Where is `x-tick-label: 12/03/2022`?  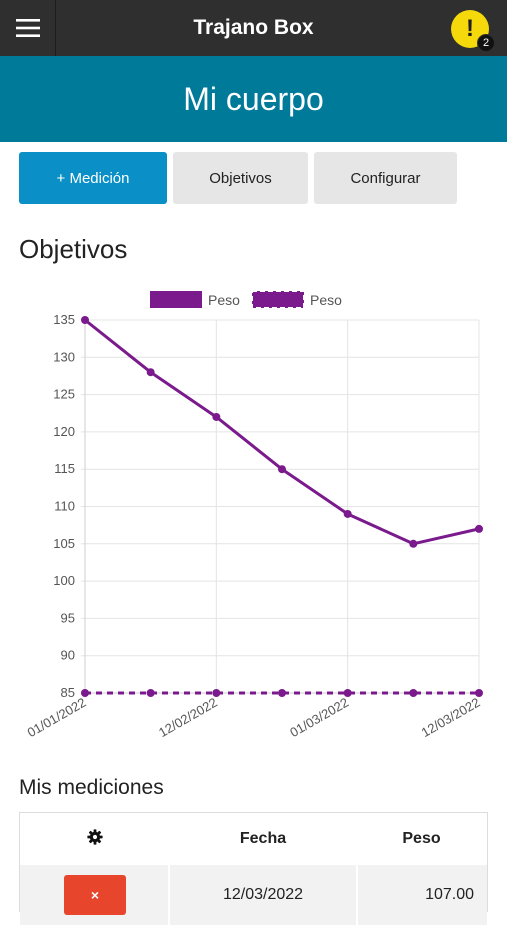
x-tick-label: 12/03/2022 is located at coordinates (451, 718).